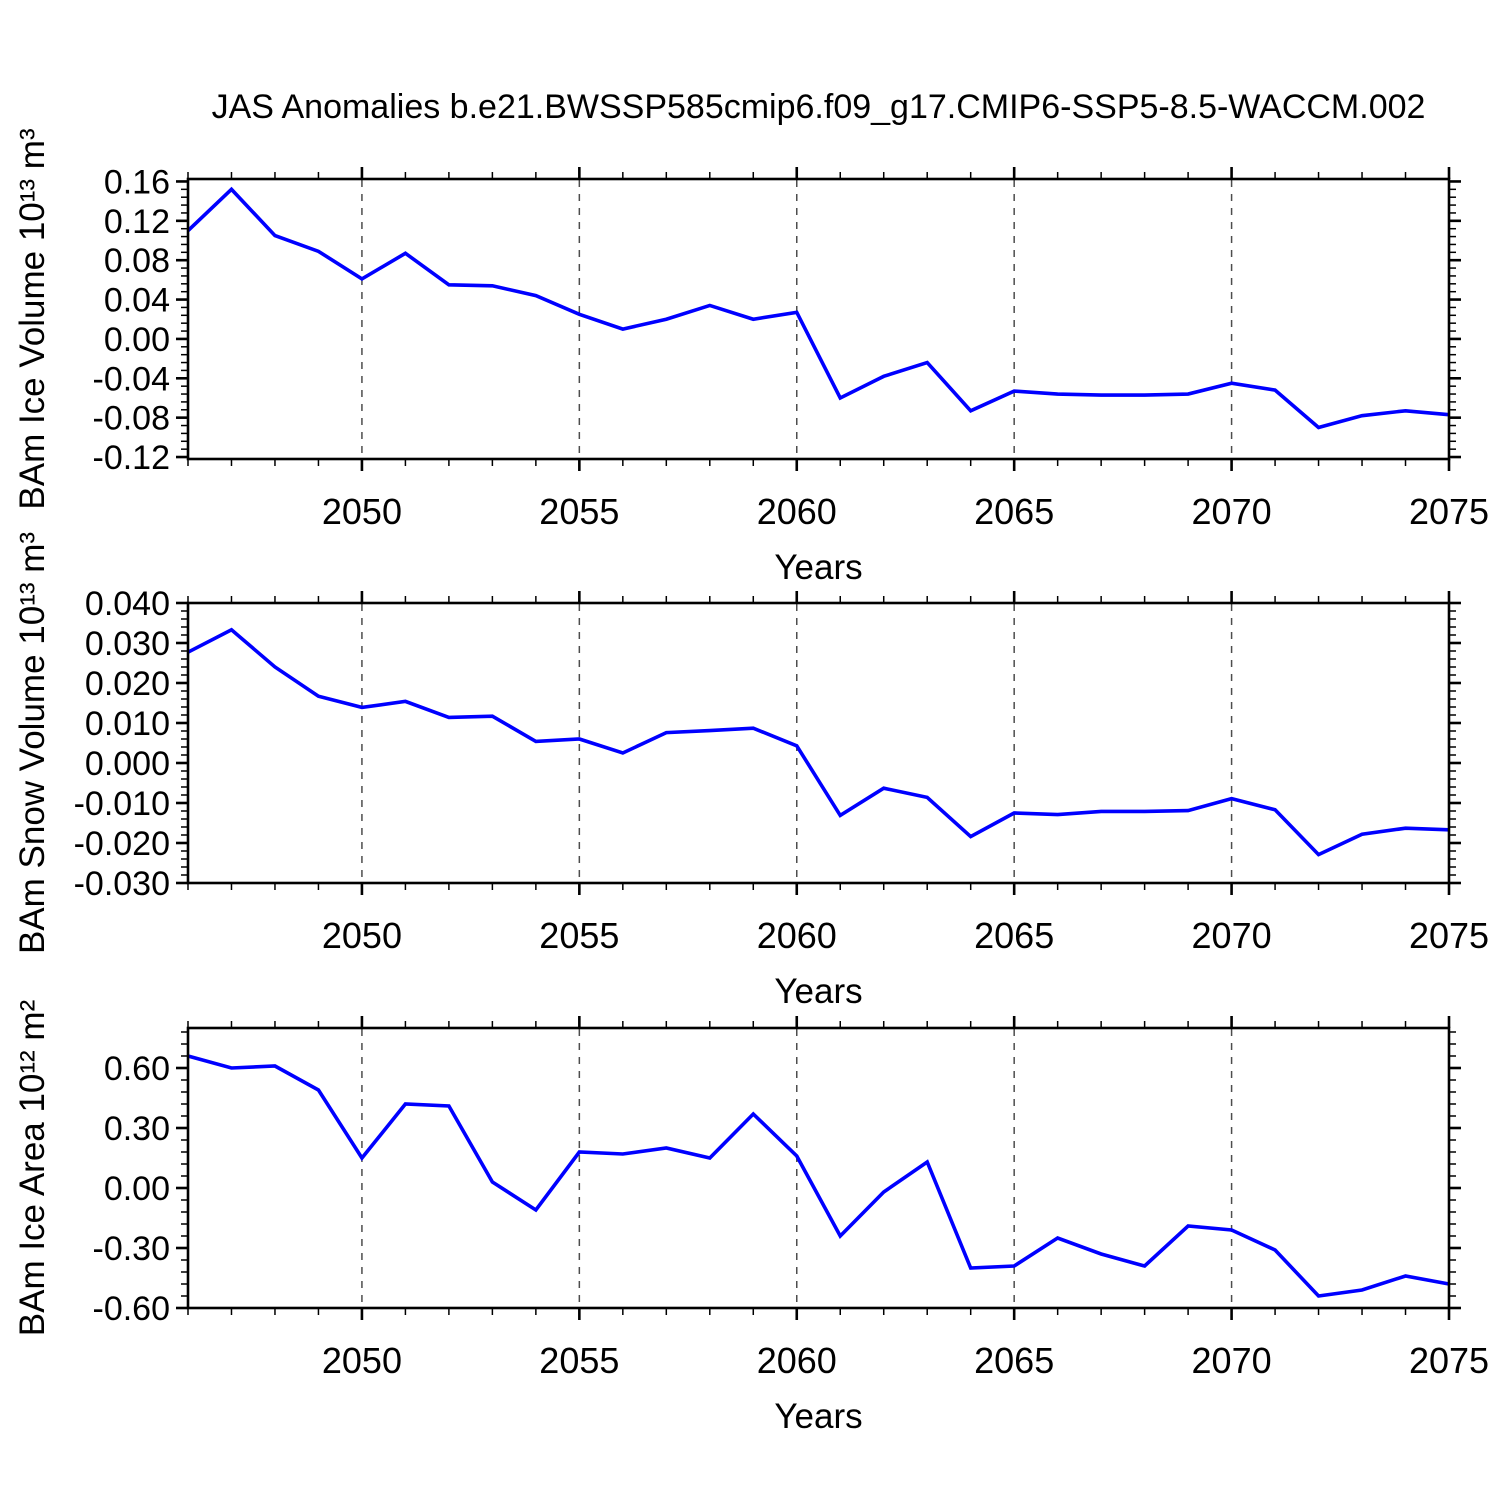 Image resolution: width=1500 pixels, height=1500 pixels. What do you see at coordinates (32, 318) in the screenshot?
I see `y-axis-title: BAm Ice Volume 10¹³ m³` at bounding box center [32, 318].